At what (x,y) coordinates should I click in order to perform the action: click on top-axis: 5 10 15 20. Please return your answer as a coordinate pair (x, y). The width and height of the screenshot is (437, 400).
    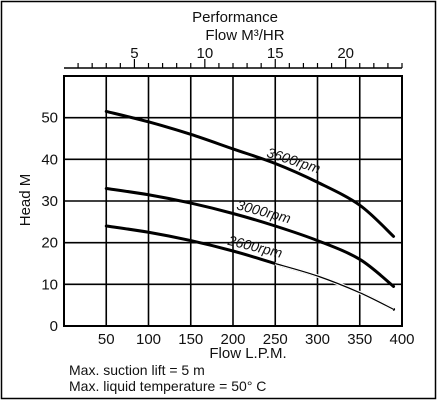
    Looking at the image, I should click on (233, 57).